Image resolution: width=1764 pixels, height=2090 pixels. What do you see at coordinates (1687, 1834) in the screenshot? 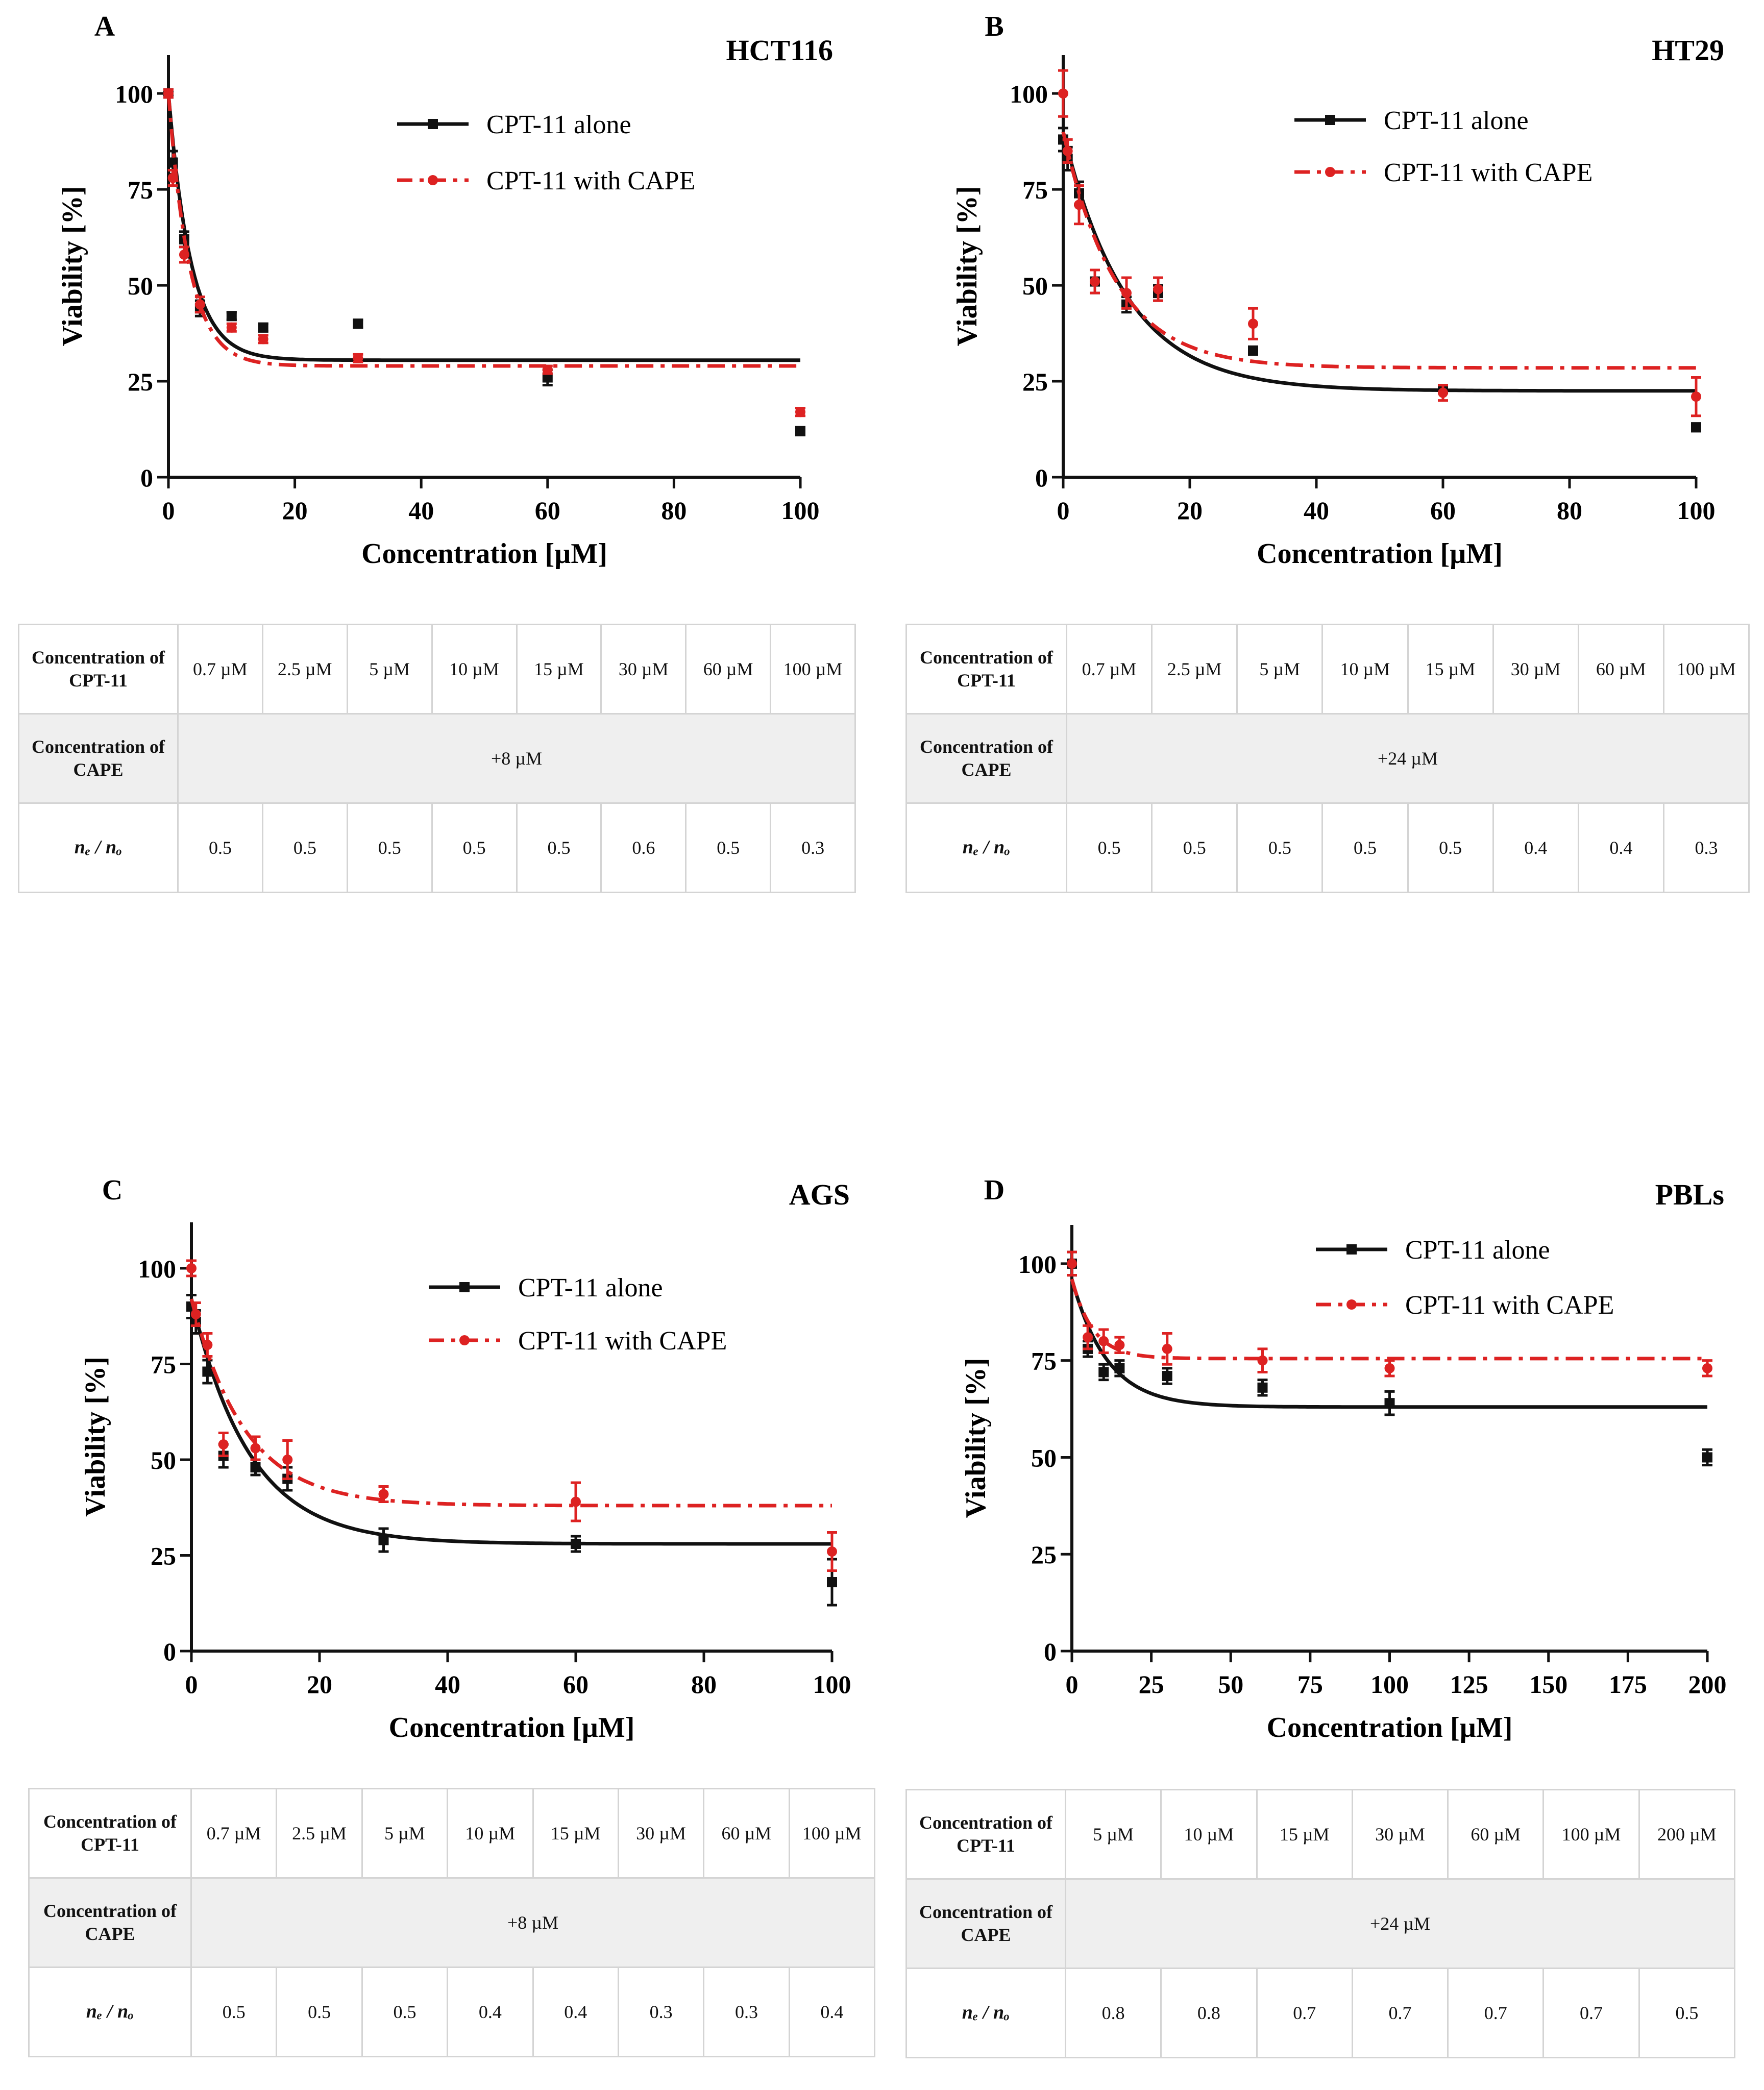
I see `cpt-cell: 200 µM` at bounding box center [1687, 1834].